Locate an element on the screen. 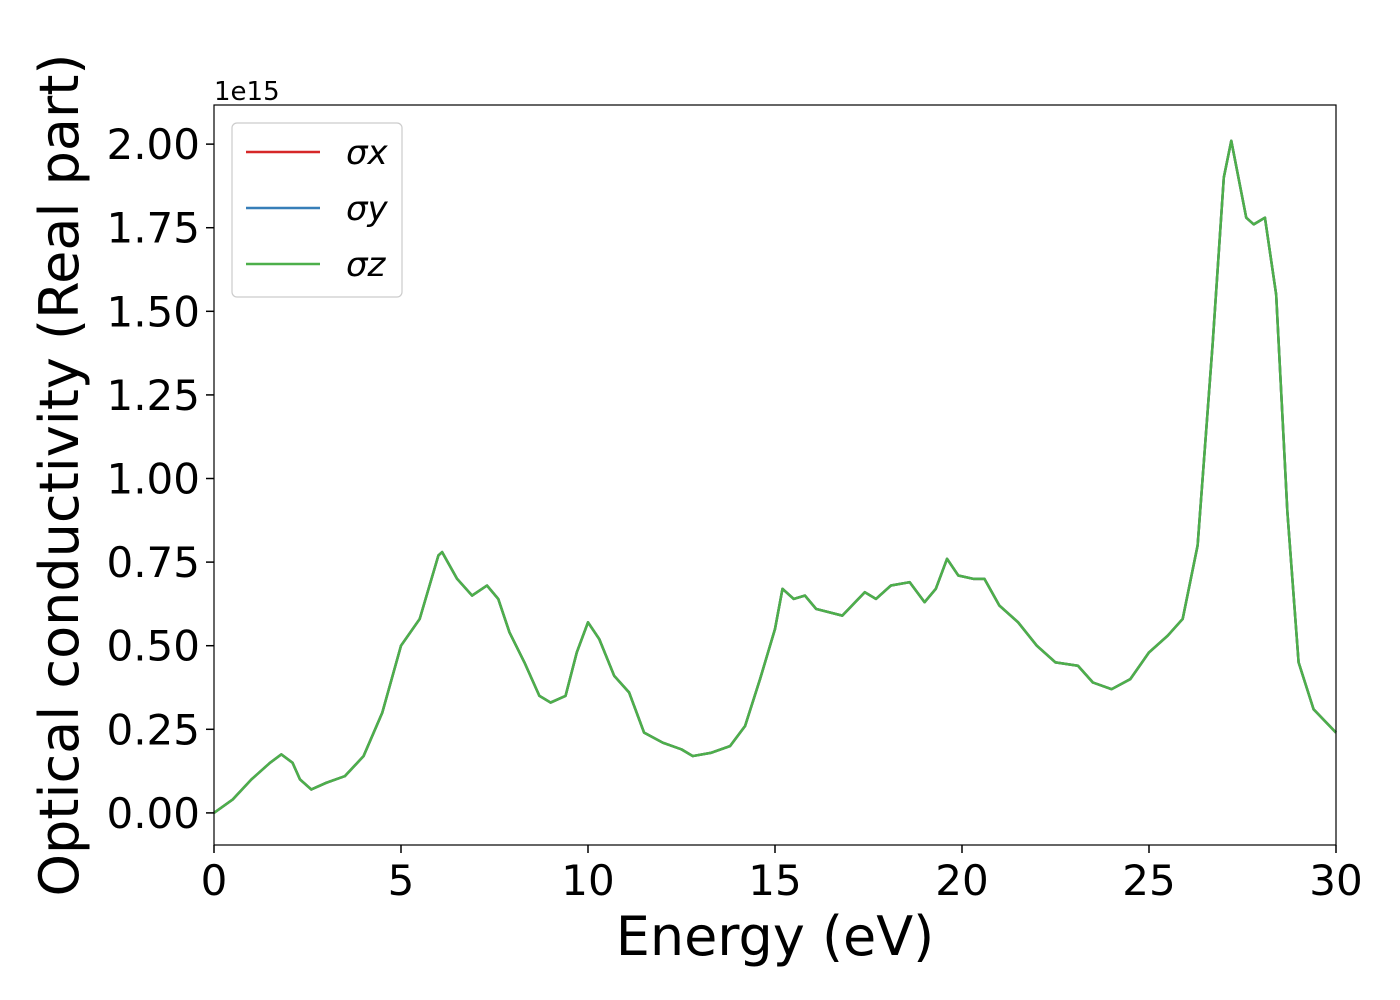  legend-label: σx is located at coordinates (367, 153).